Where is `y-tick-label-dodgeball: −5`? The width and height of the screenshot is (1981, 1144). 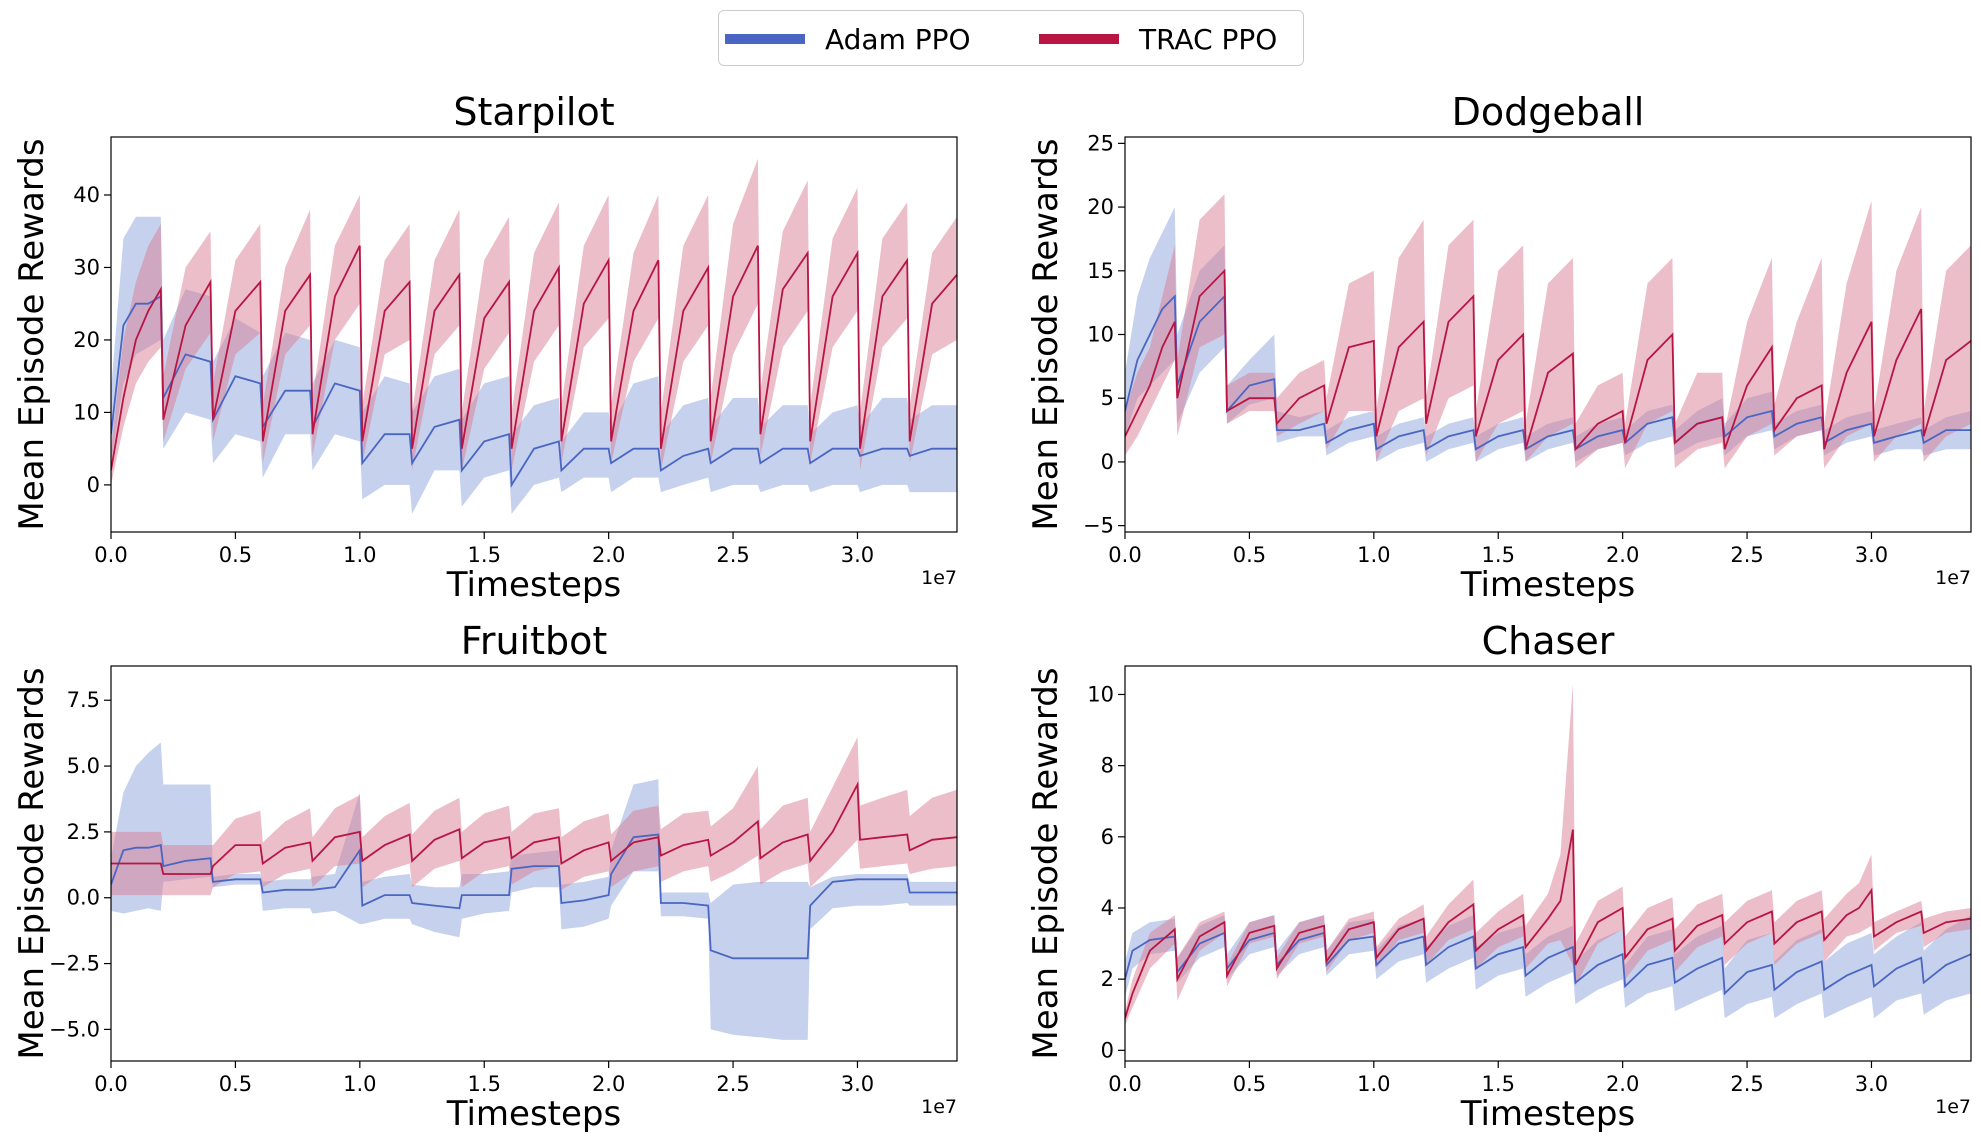 y-tick-label-dodgeball: −5 is located at coordinates (1098, 526).